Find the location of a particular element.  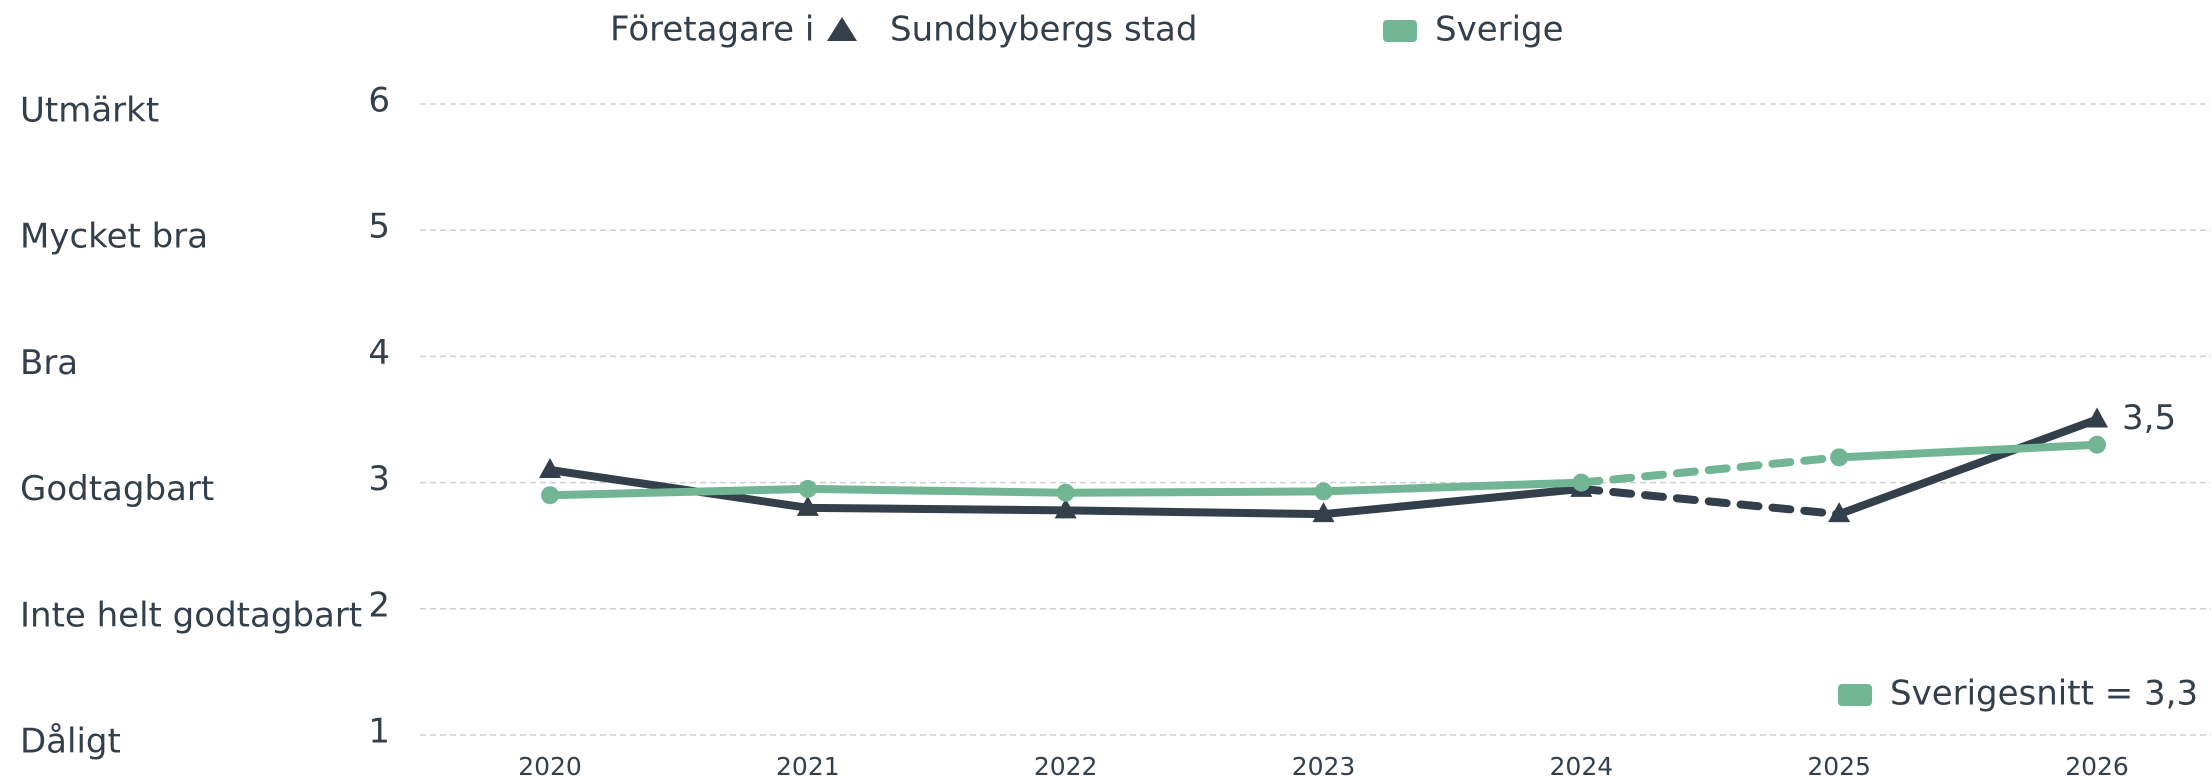

annotation-marker is located at coordinates (1855, 695).